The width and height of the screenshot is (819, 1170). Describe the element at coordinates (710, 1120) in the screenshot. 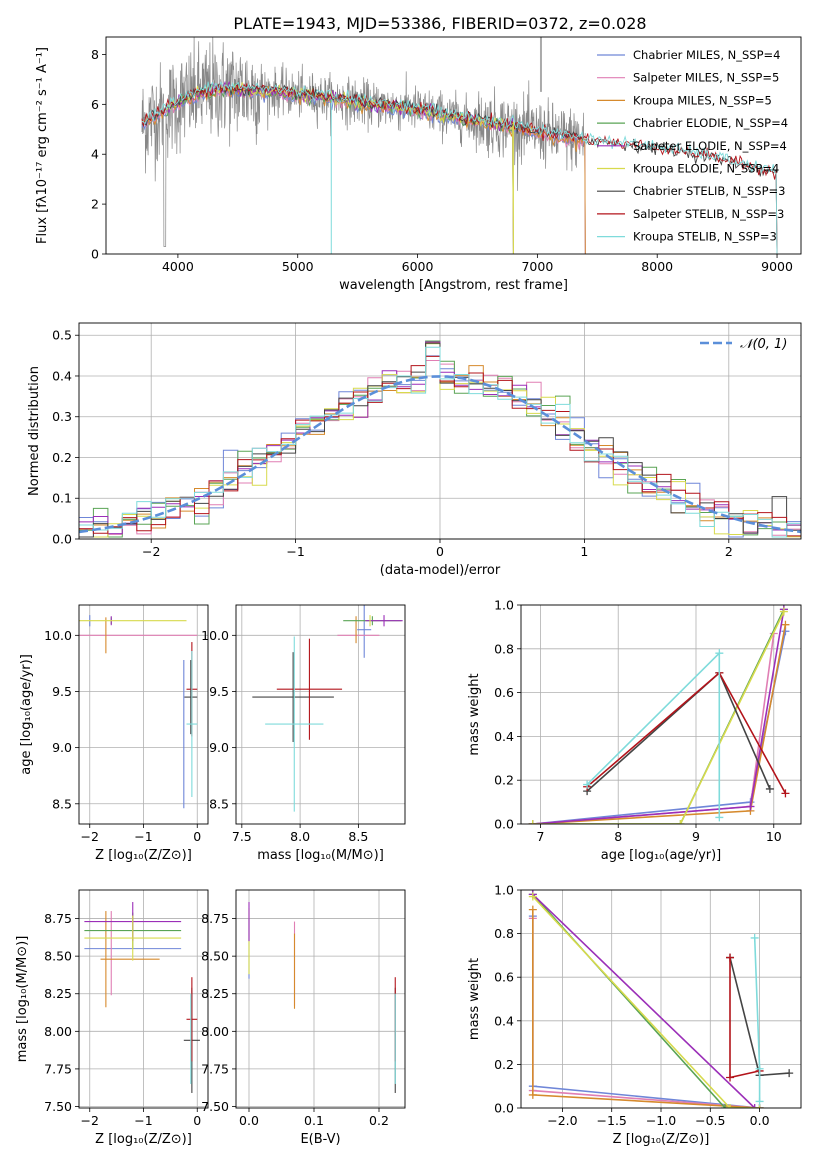

I see `x-tick-label: −0.5` at that location.